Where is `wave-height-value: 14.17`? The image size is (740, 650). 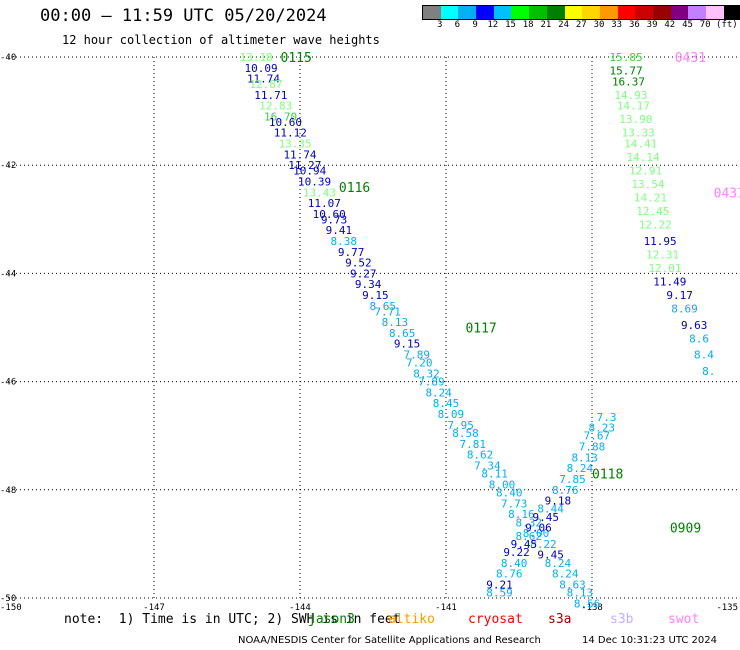 wave-height-value: 14.17 is located at coordinates (633, 106).